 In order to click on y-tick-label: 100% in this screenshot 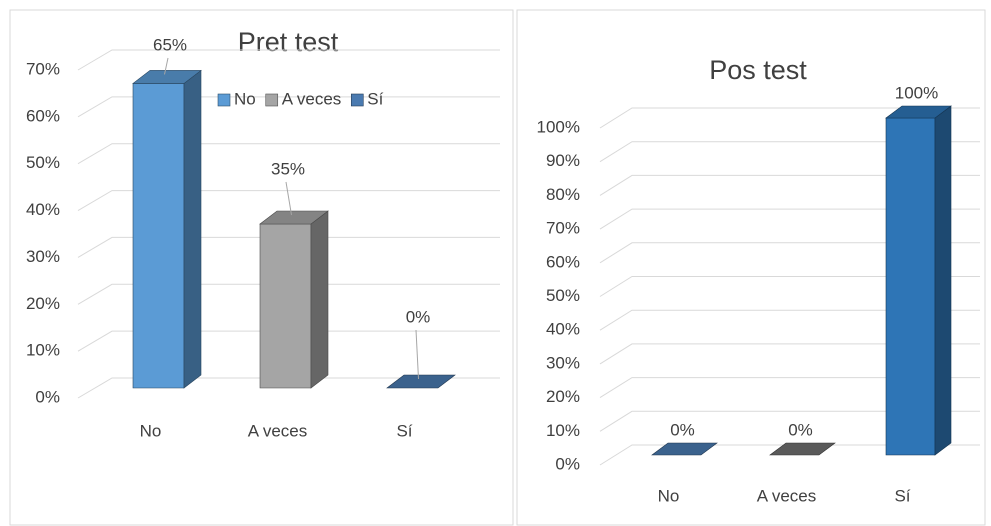, I will do `click(558, 126)`.